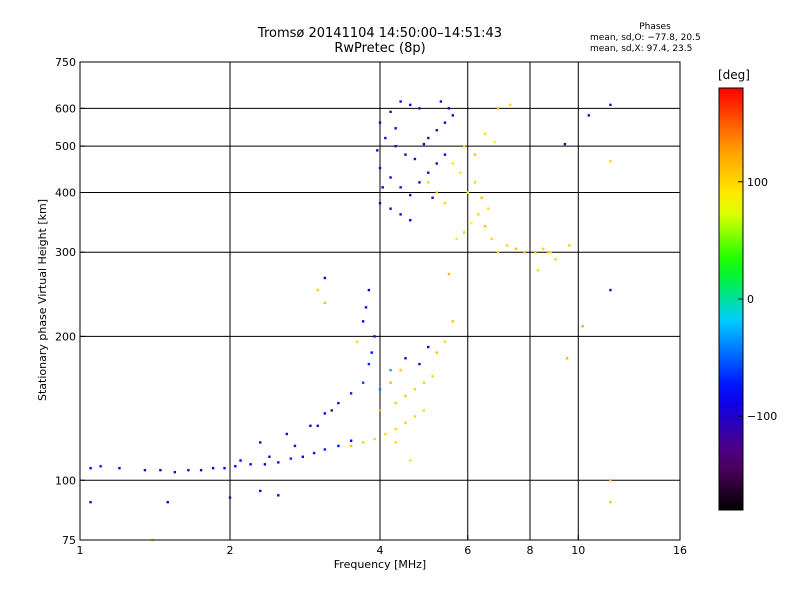 The image size is (800, 600). Describe the element at coordinates (578, 550) in the screenshot. I see `x-tick-label: 10` at that location.